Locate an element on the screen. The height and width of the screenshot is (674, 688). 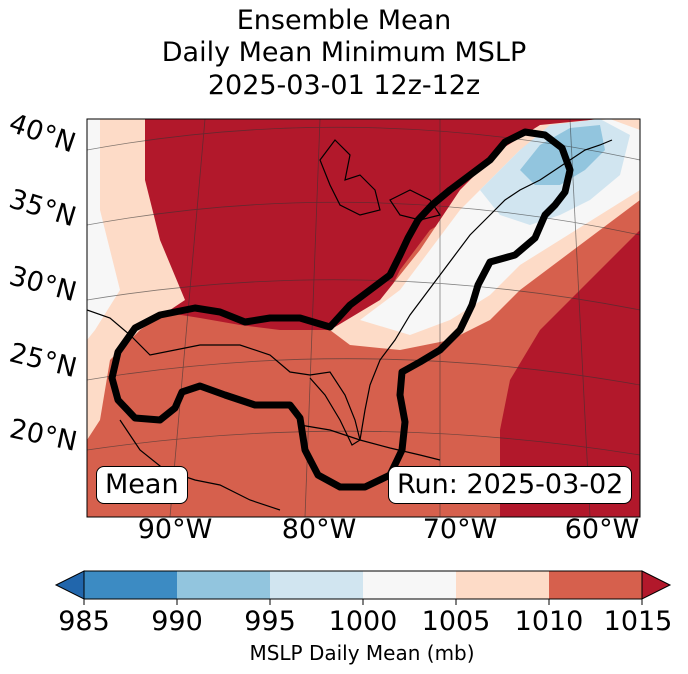
title-line-3: 2025-03-01 12z-12z is located at coordinates (344, 85).